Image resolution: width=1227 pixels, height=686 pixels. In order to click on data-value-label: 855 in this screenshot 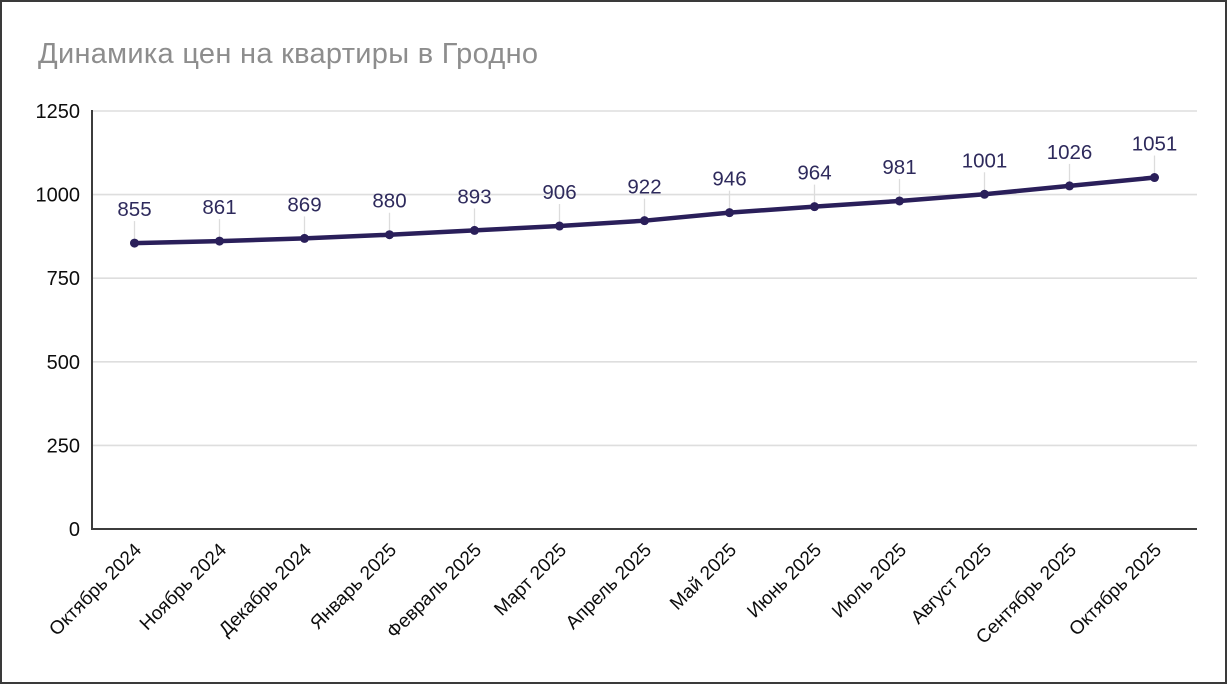, I will do `click(134, 209)`.